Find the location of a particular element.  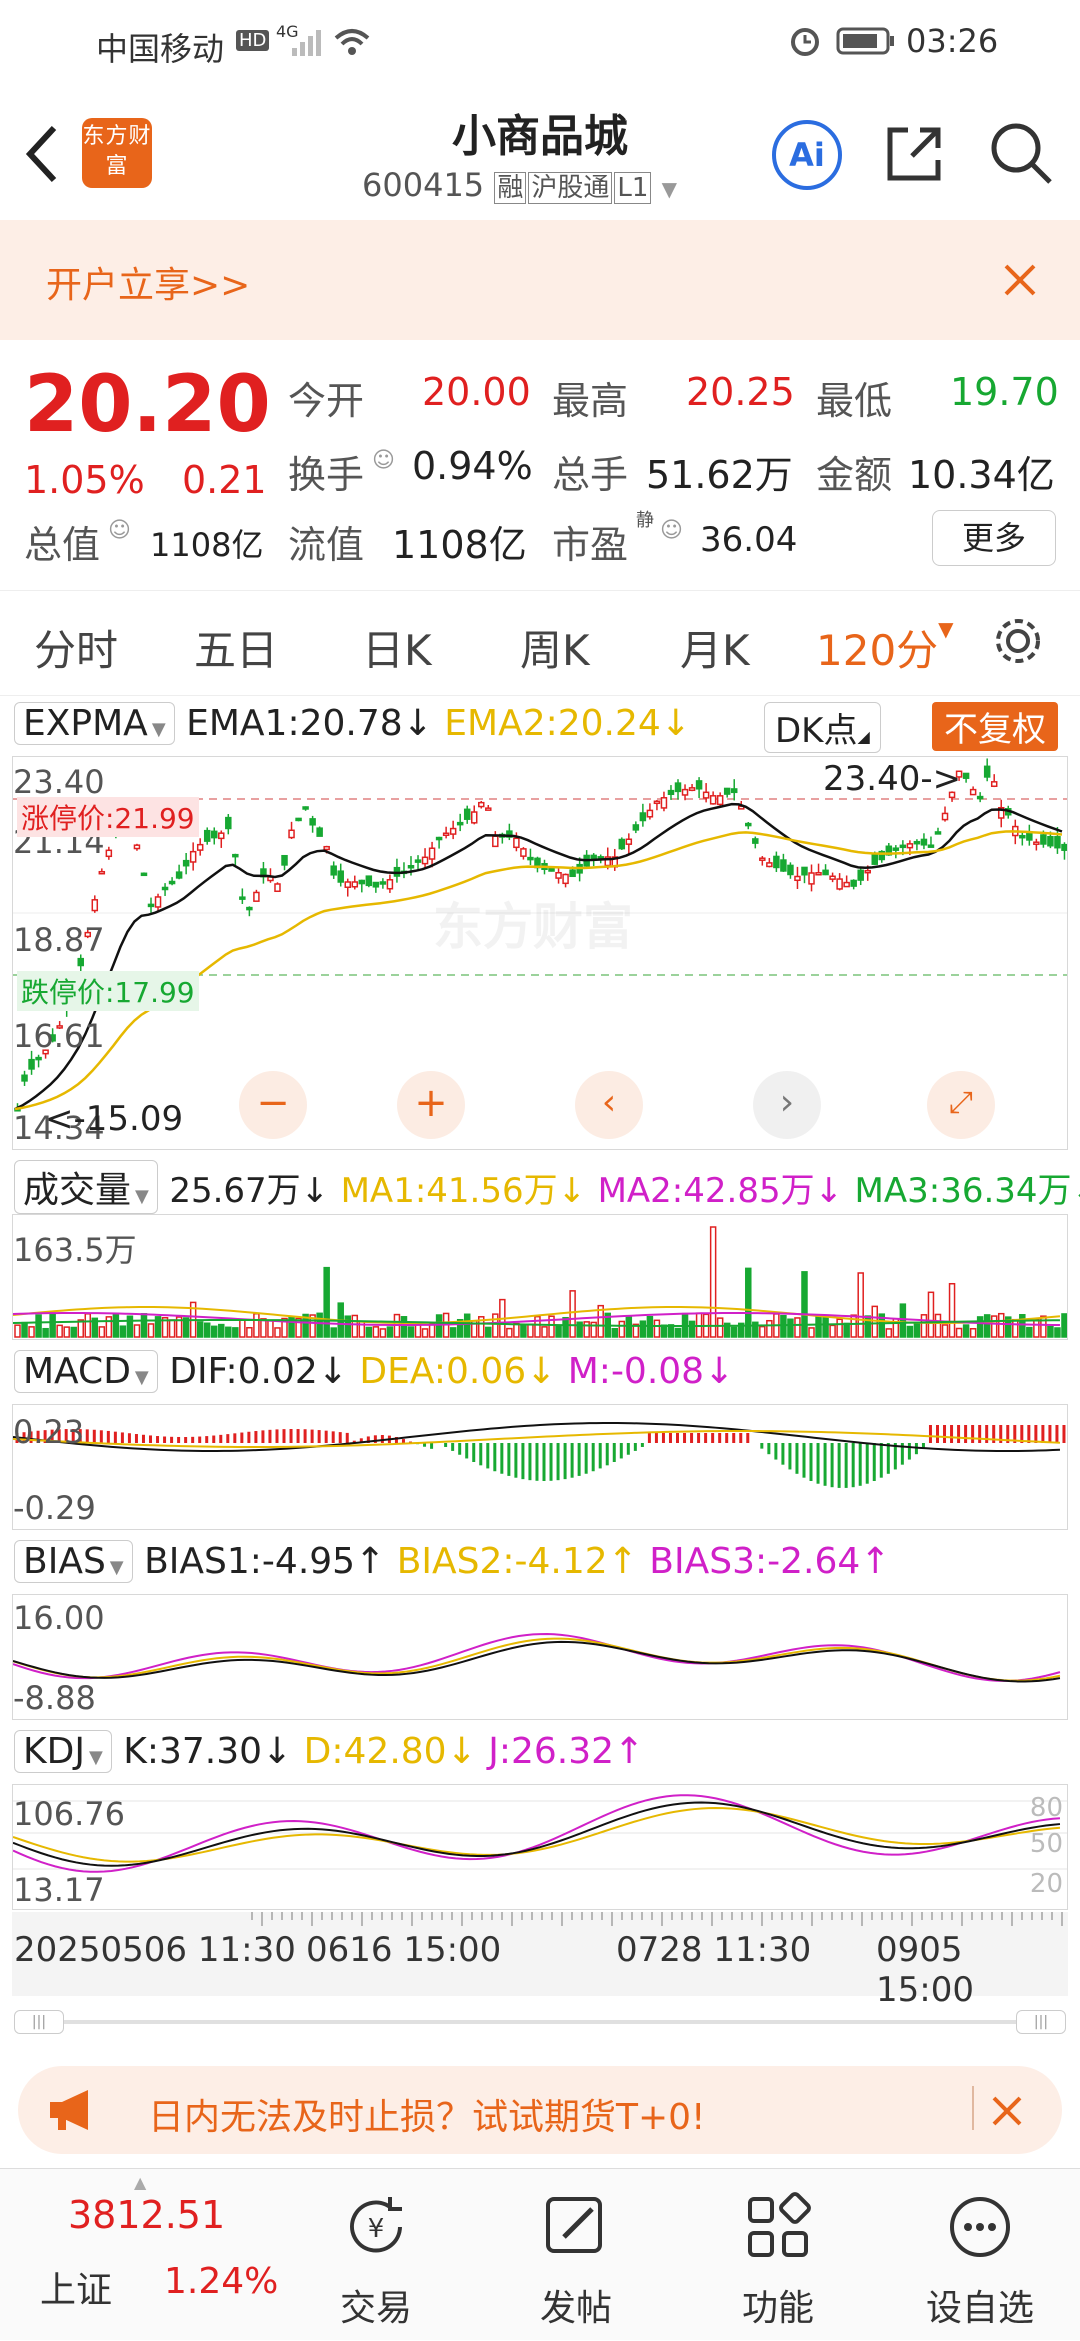

vol-ma3: MA3:36.34万↓ is located at coordinates (967, 1191).